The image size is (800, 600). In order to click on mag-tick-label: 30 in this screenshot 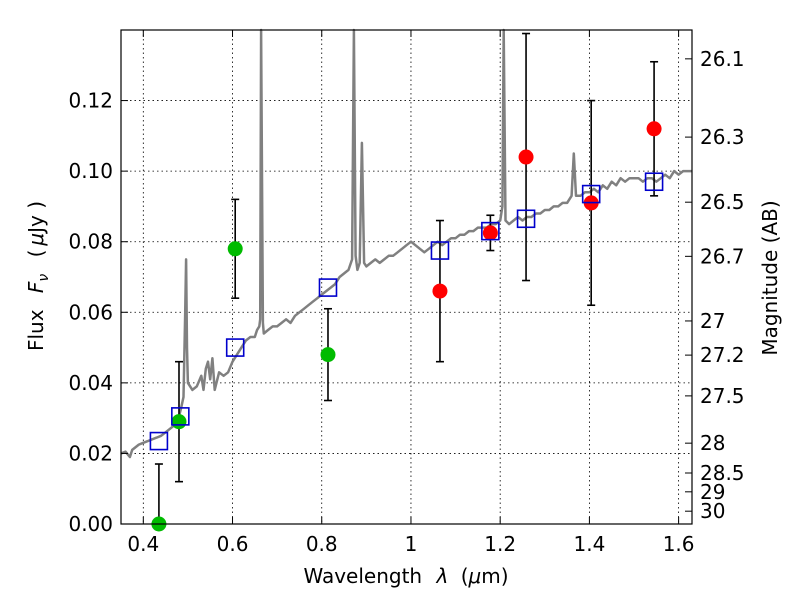, I will do `click(712, 511)`.